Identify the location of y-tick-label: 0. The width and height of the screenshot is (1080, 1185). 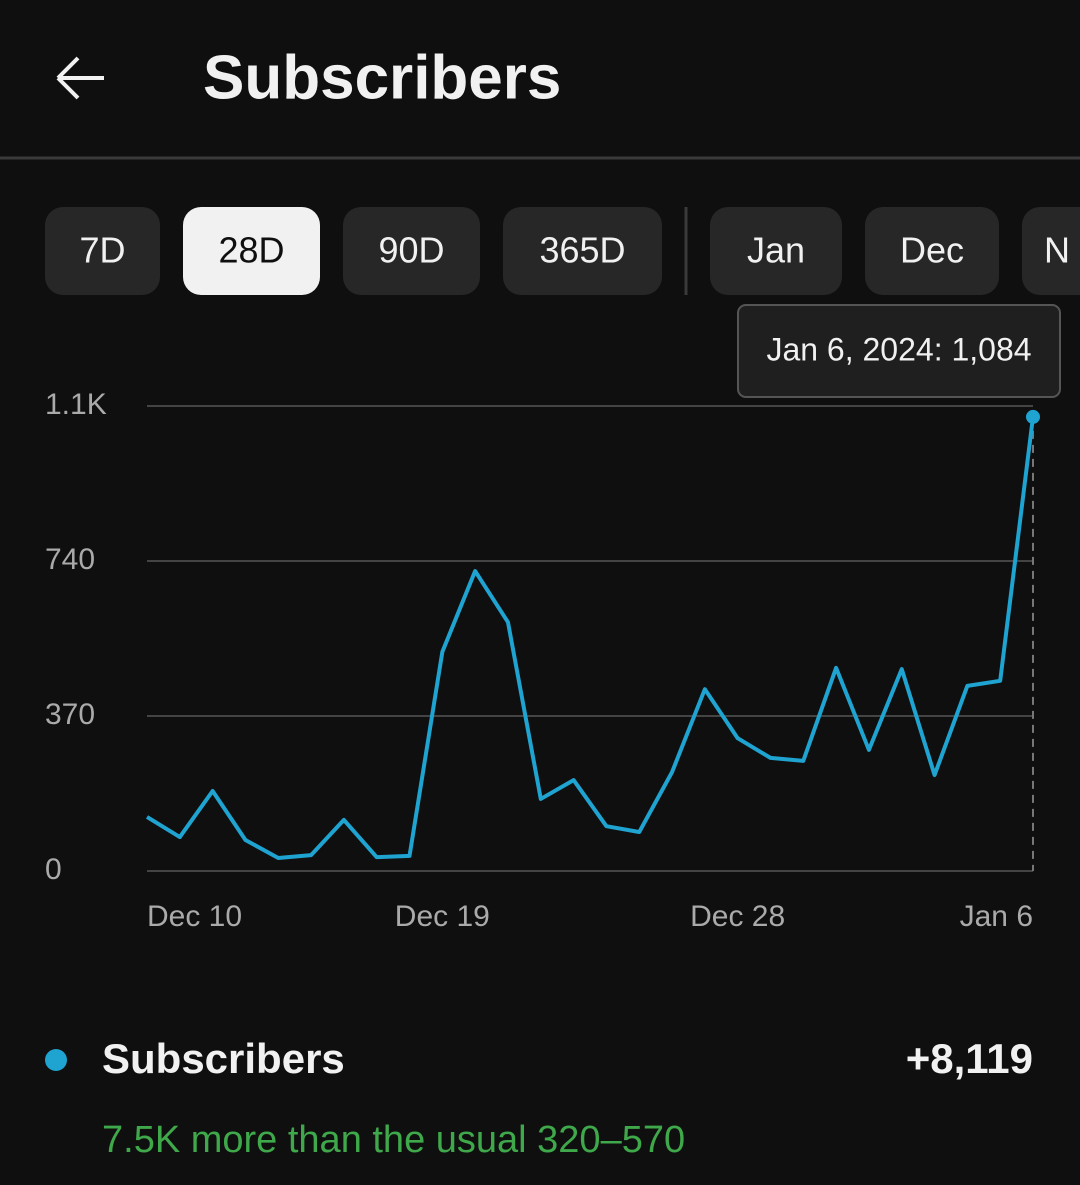
(53, 869).